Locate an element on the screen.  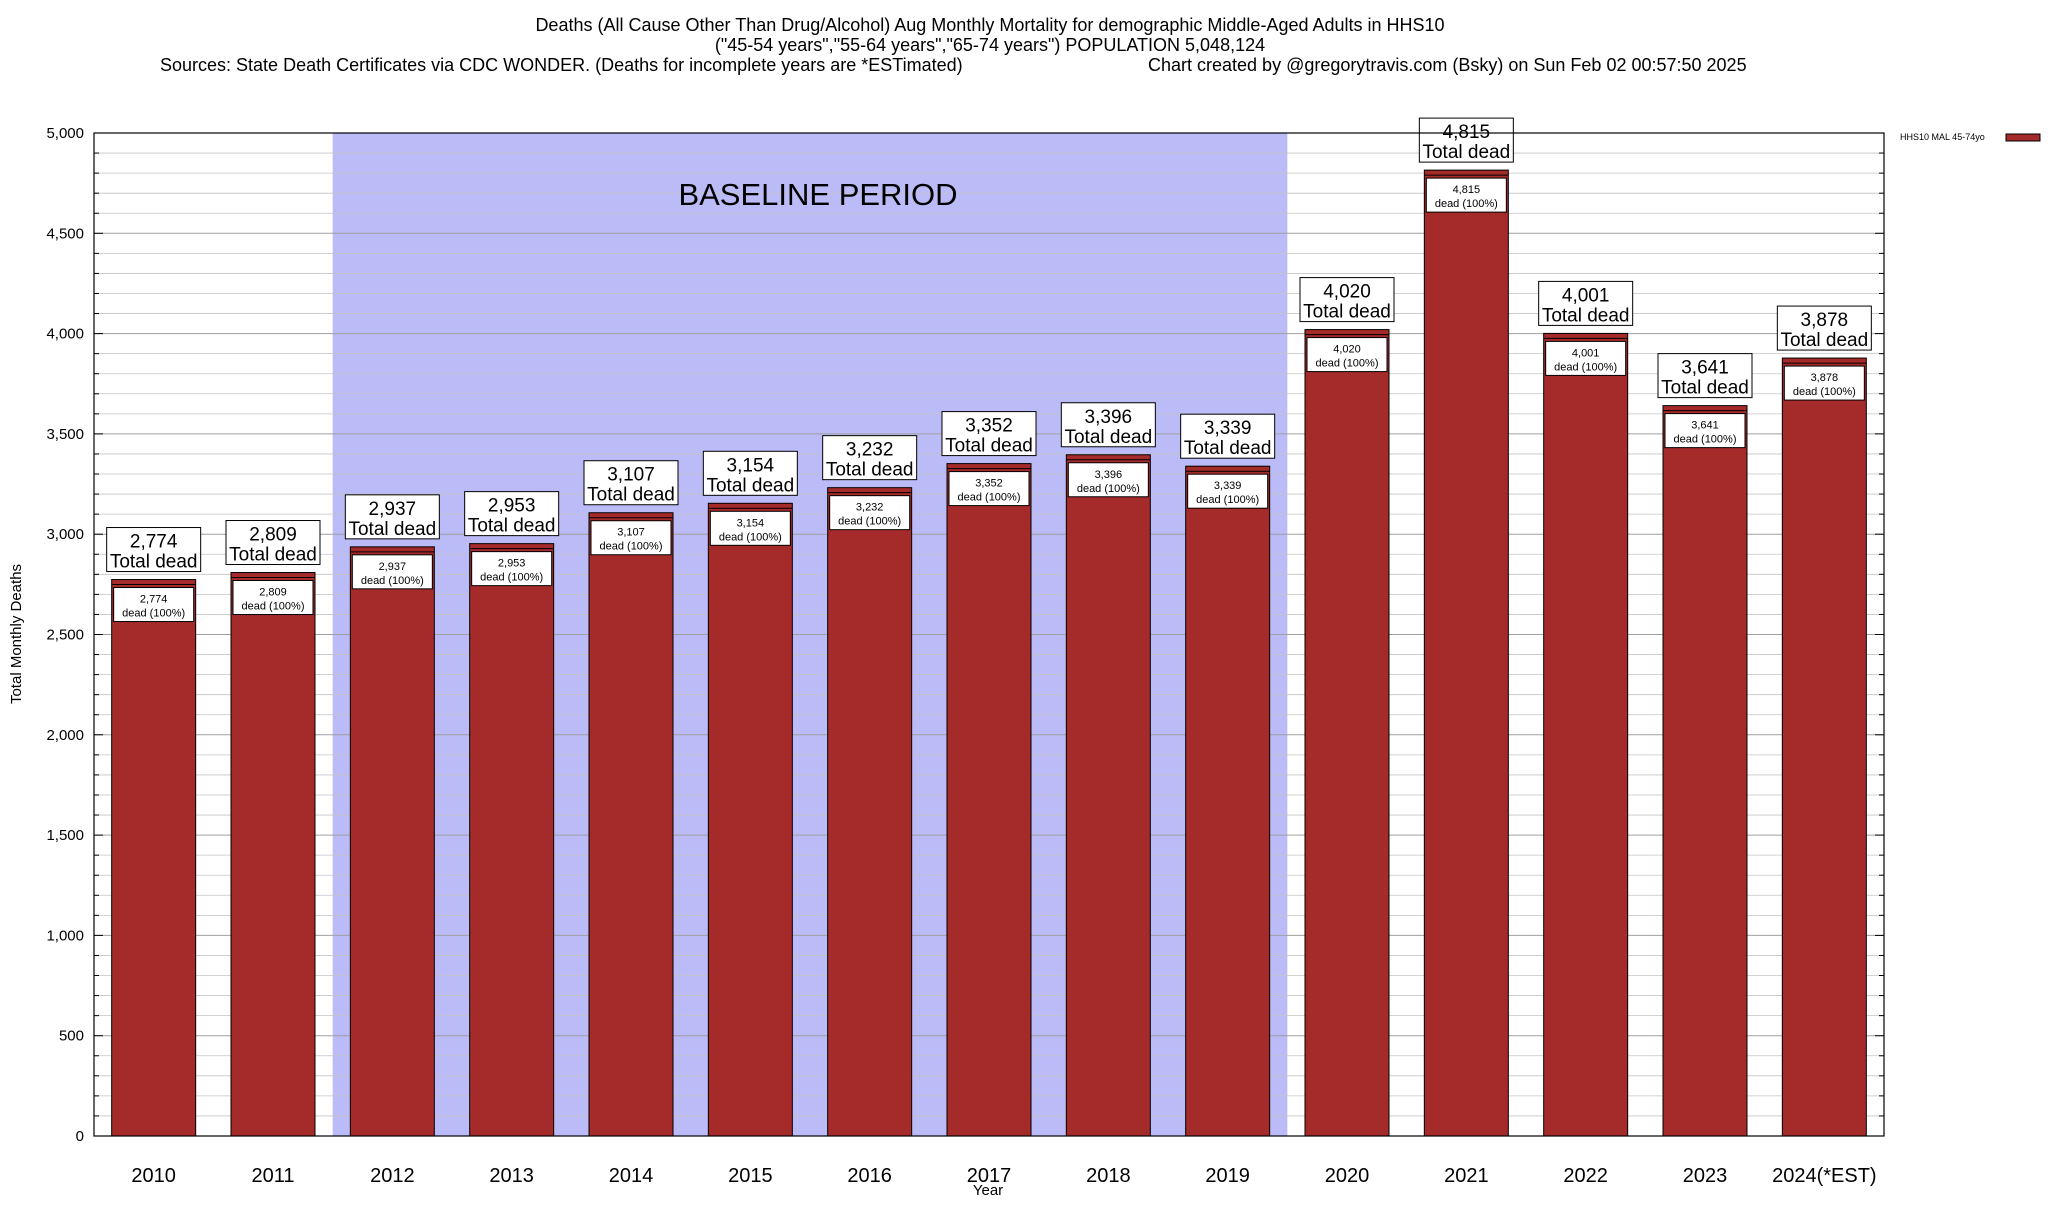
total-value-label: 3,878 is located at coordinates (1825, 320).